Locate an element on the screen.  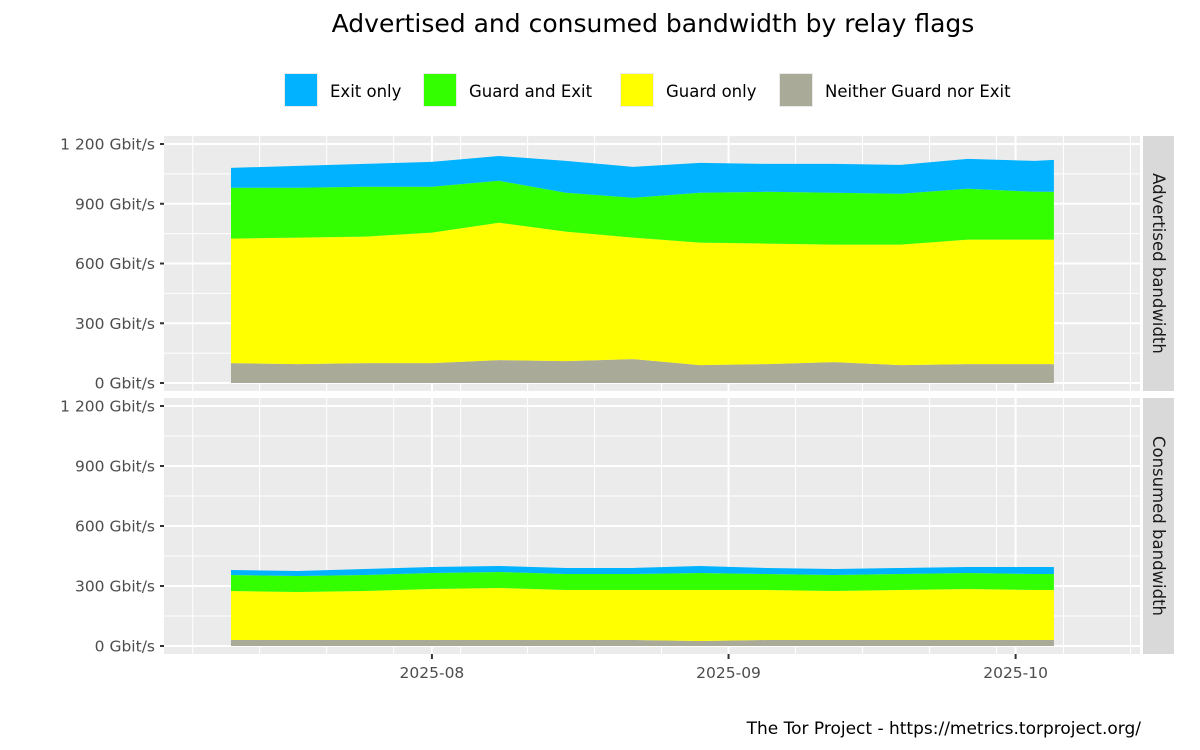
facet-strip-label: Consumed bandwidth is located at coordinates (1158, 526).